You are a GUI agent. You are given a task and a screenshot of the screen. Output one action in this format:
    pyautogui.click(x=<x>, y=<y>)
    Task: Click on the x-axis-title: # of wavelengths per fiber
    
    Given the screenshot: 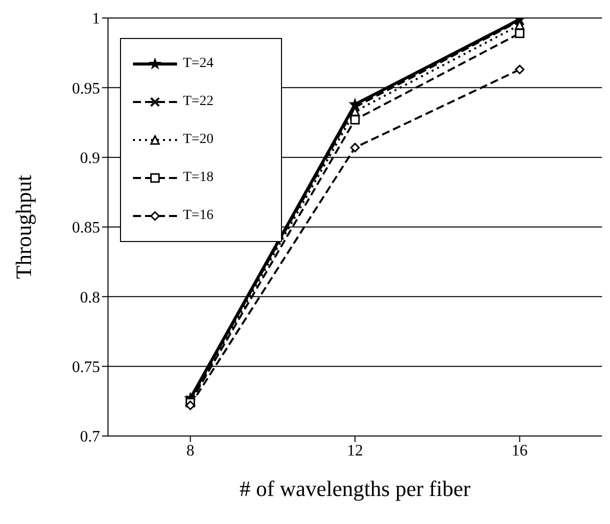 What is the action you would take?
    pyautogui.click(x=356, y=488)
    